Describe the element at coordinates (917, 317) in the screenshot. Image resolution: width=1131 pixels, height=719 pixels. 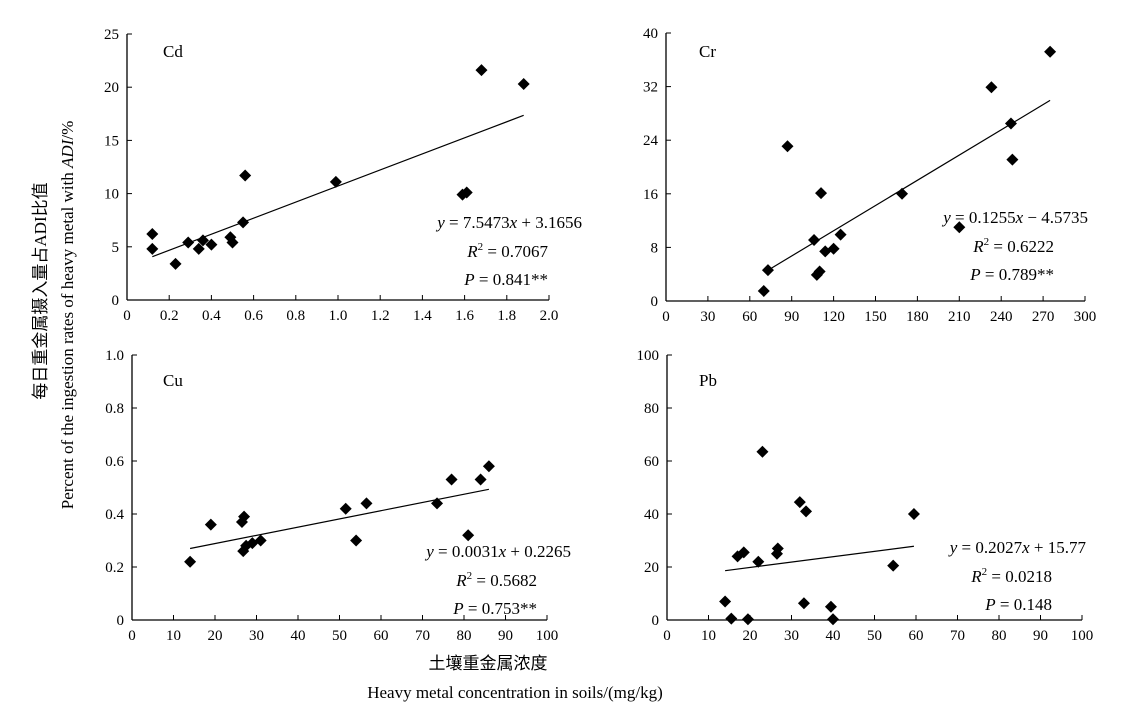
I see `x-tick-label-cr: 180` at that location.